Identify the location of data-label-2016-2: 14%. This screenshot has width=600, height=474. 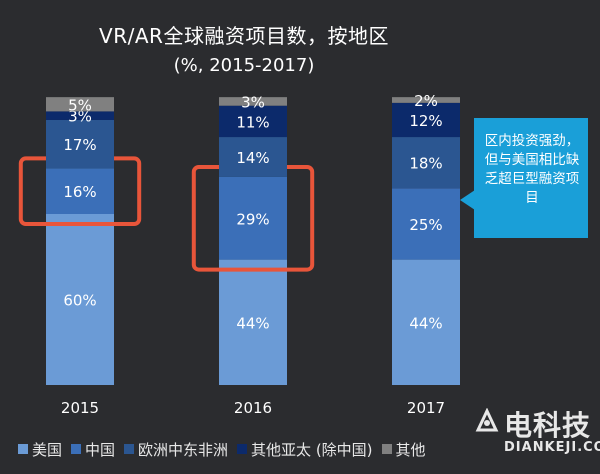
(252, 158).